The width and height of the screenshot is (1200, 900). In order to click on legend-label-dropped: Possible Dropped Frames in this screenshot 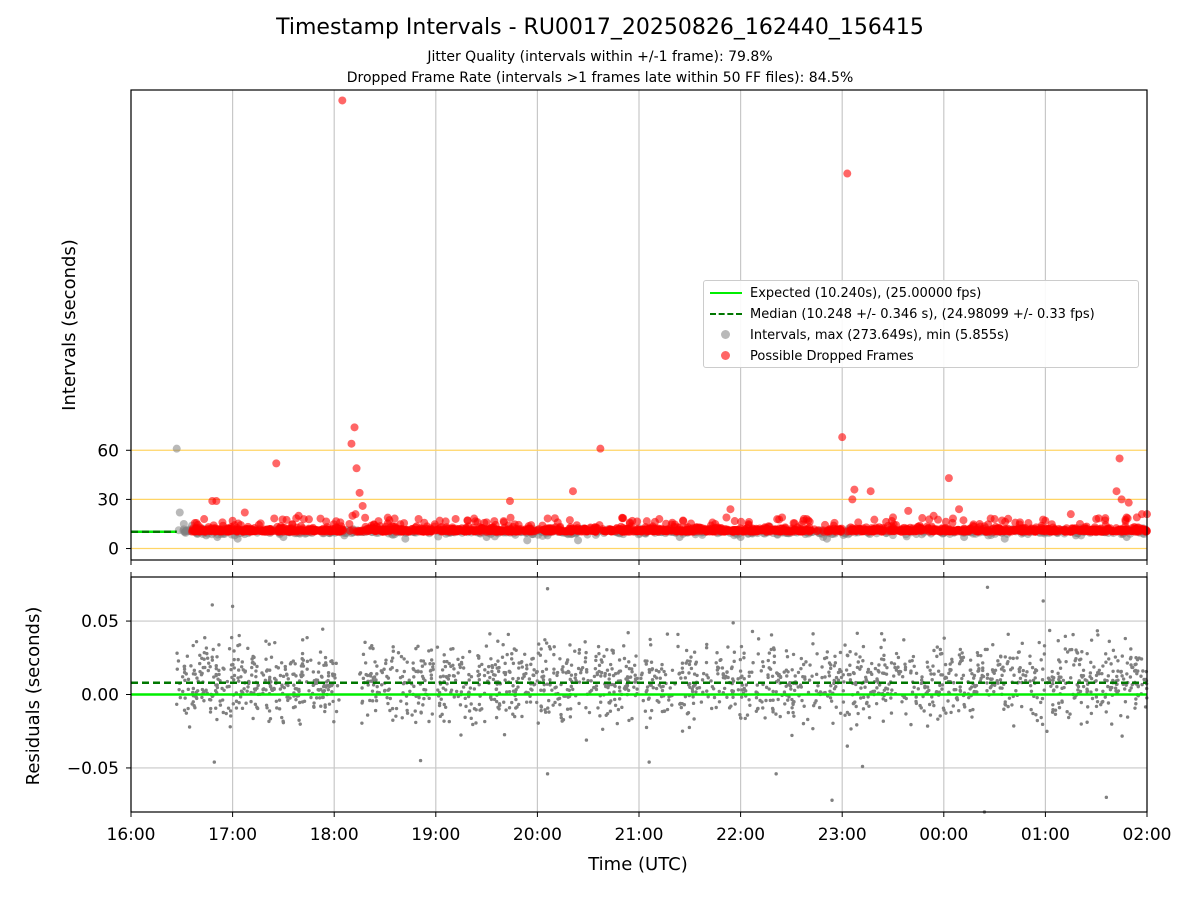, I will do `click(832, 356)`.